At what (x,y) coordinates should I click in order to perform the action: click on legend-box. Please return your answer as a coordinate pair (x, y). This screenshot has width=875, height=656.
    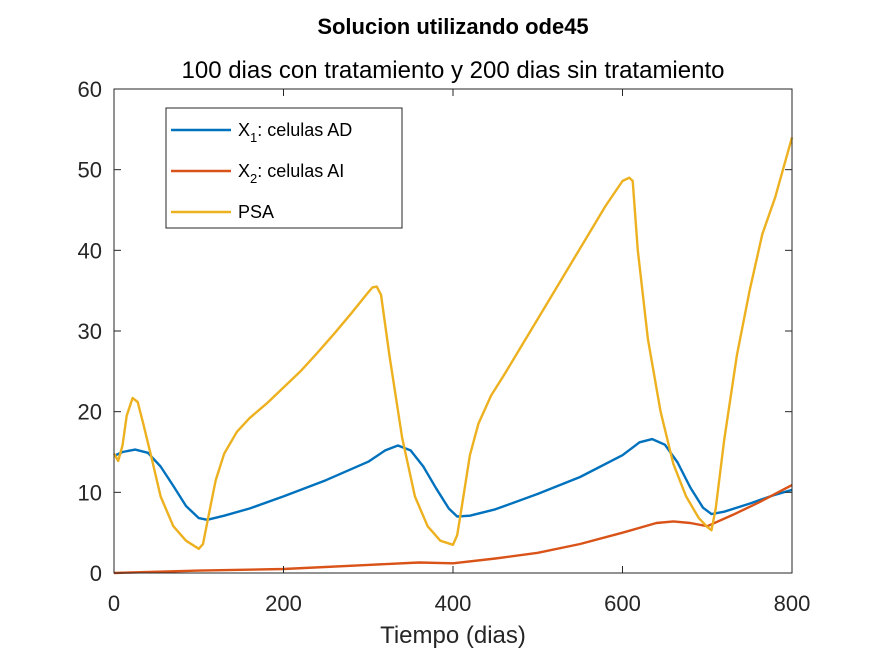
    Looking at the image, I should click on (284, 168).